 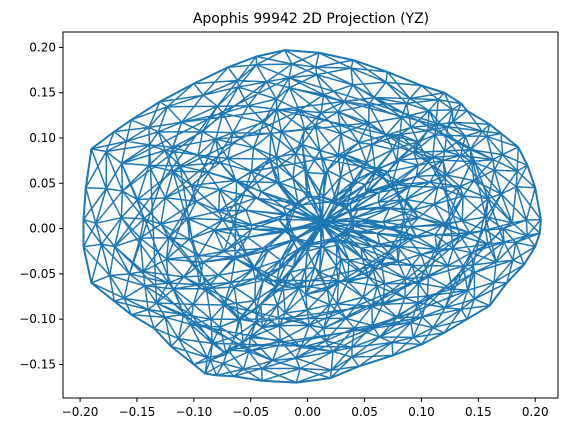 I want to click on x-tick-label: 0.05, so click(x=364, y=412).